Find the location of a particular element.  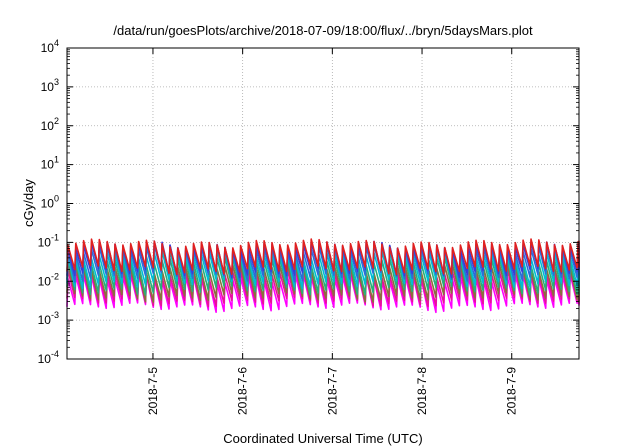

x-tick-label: 2018-7-5 is located at coordinates (153, 391).